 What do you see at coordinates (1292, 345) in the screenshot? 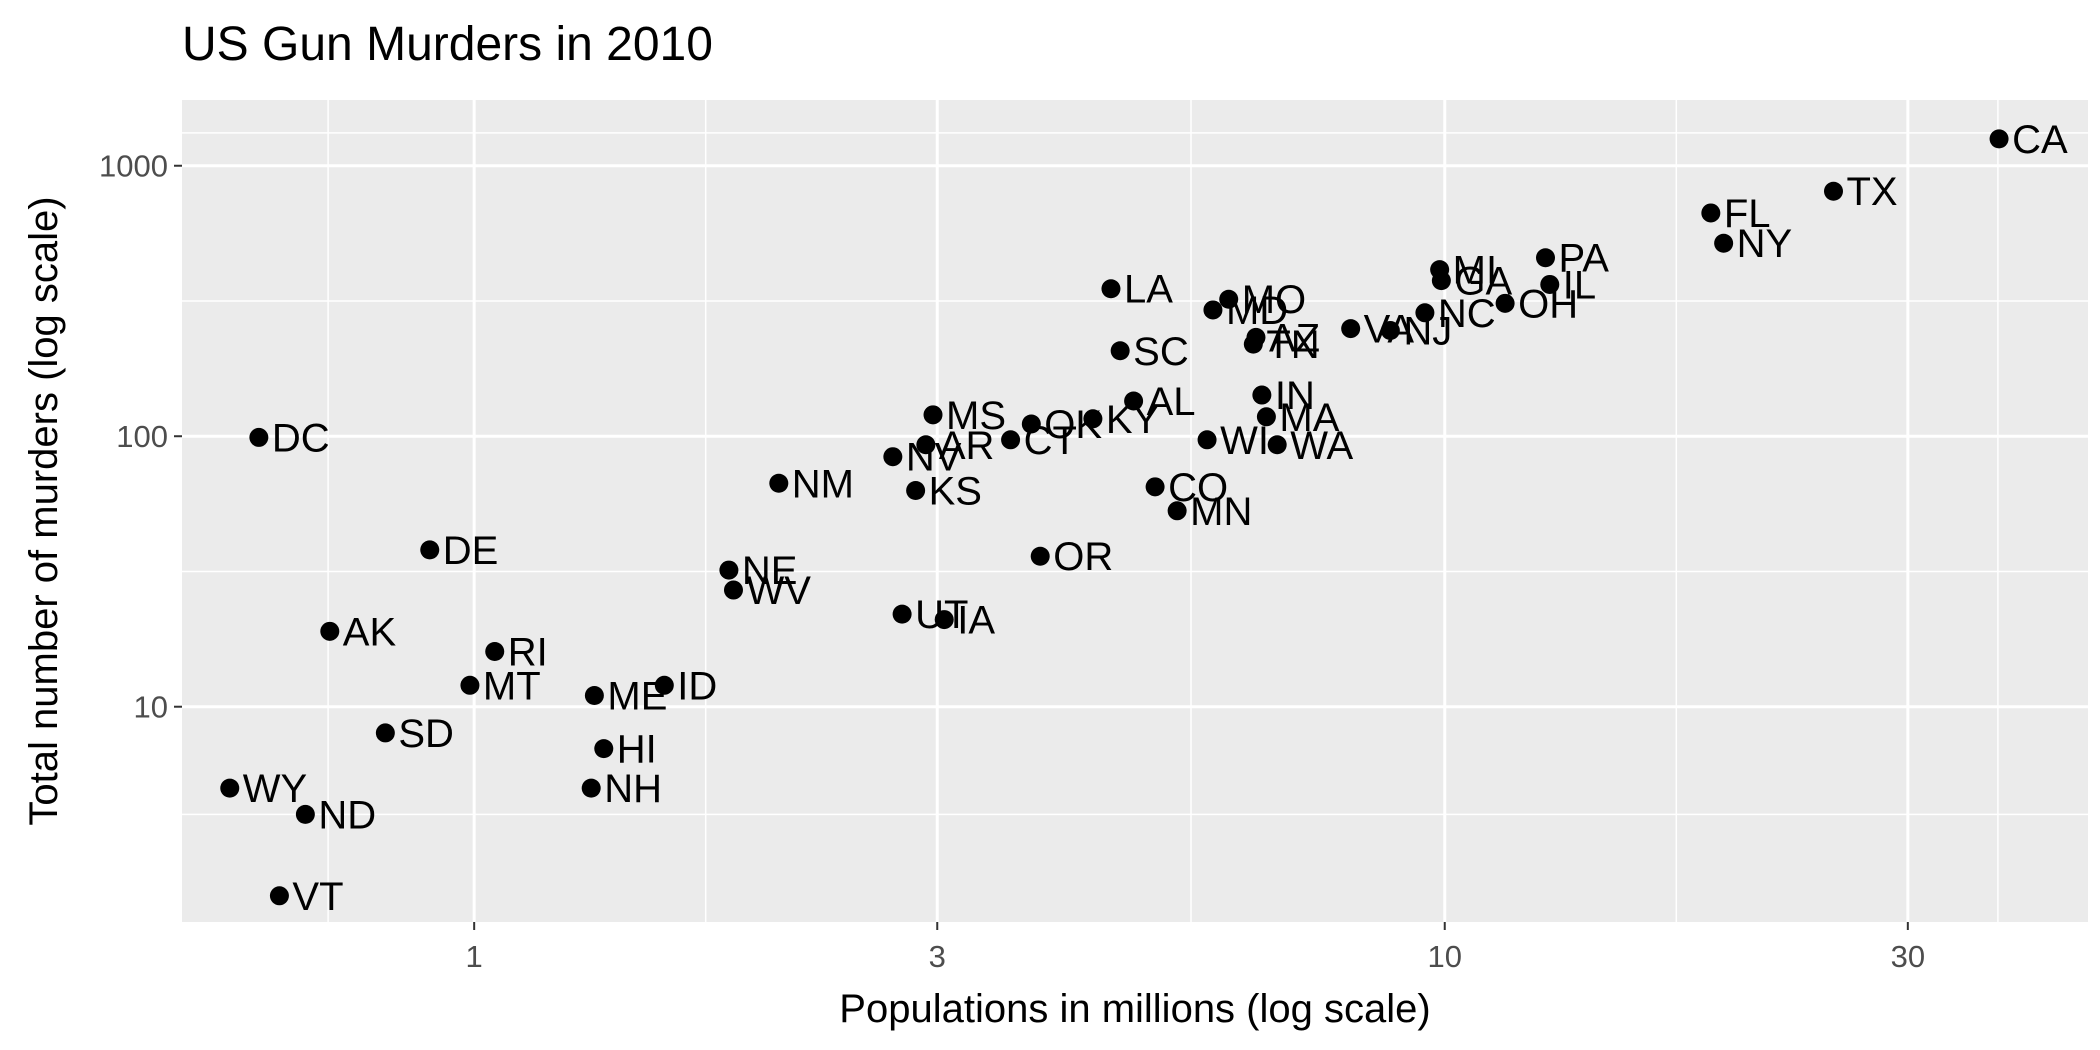
I see `point-label-tn: TN` at bounding box center [1292, 345].